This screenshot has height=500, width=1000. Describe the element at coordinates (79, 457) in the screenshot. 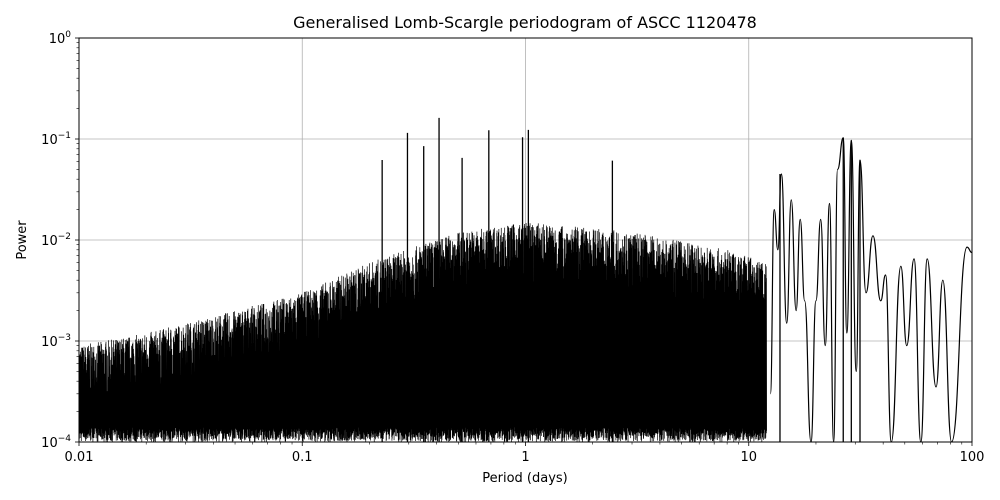

I see `x-tick-label: 0.01` at that location.